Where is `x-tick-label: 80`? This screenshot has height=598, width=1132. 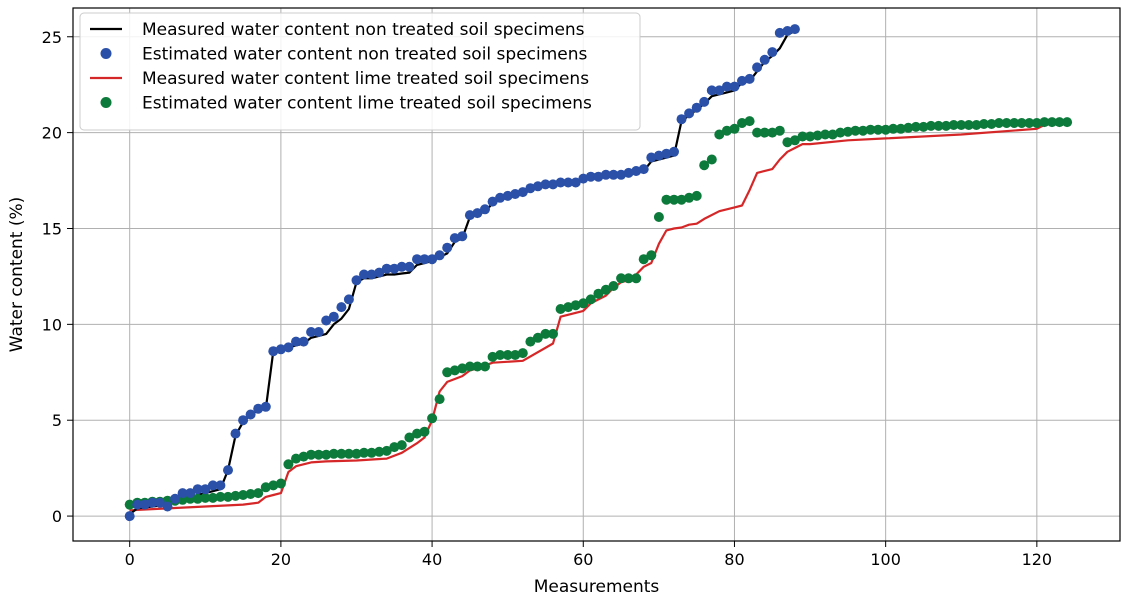
x-tick-label: 80 is located at coordinates (734, 559).